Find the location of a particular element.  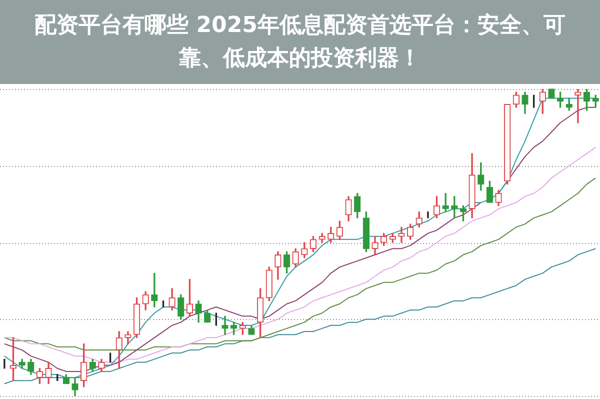

chart-title: 配资平台有哪些 2025年低息配资首选平台：安全、可靠、低成本的投资利器！ is located at coordinates (300, 42).